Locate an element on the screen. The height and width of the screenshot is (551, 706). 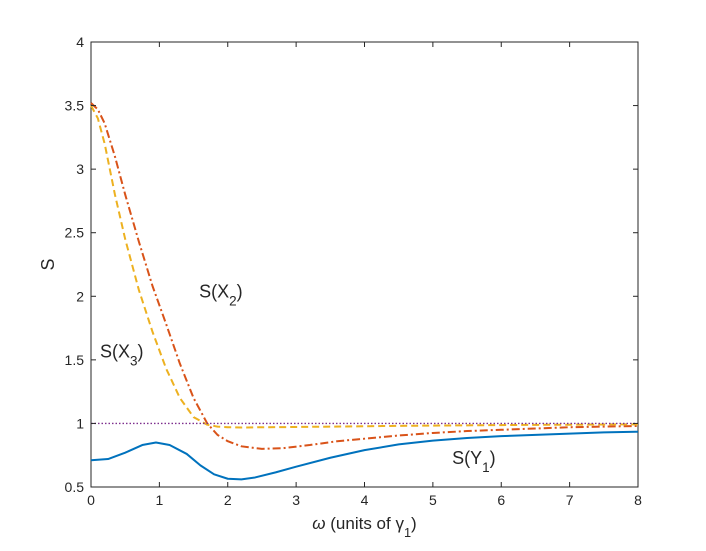
x-tick-label: 2 is located at coordinates (228, 500).